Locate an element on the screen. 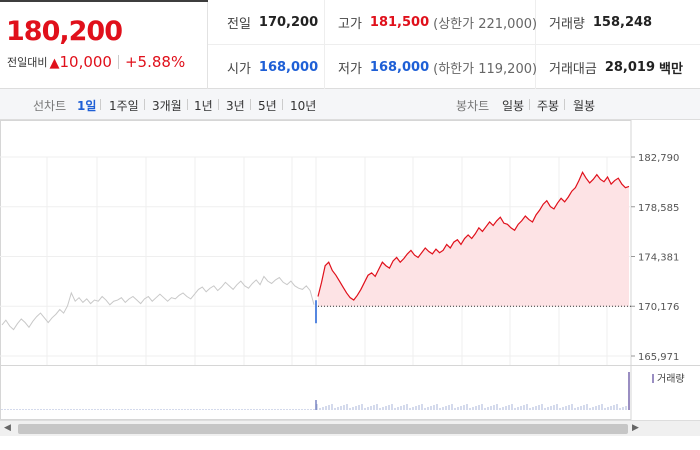 The image size is (700, 450). stat-label: 거래량 is located at coordinates (567, 24).